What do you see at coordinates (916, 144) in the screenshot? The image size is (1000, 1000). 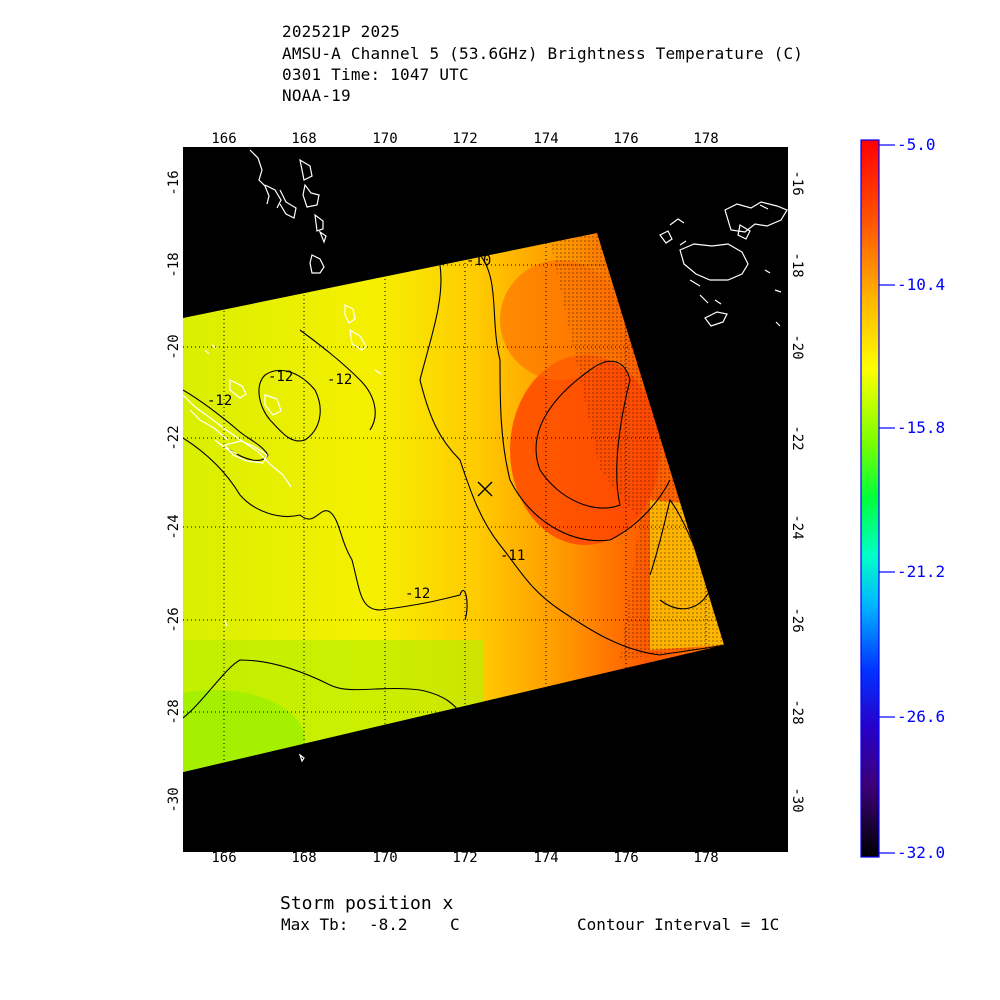 I see `colorbar-label: -5.0` at bounding box center [916, 144].